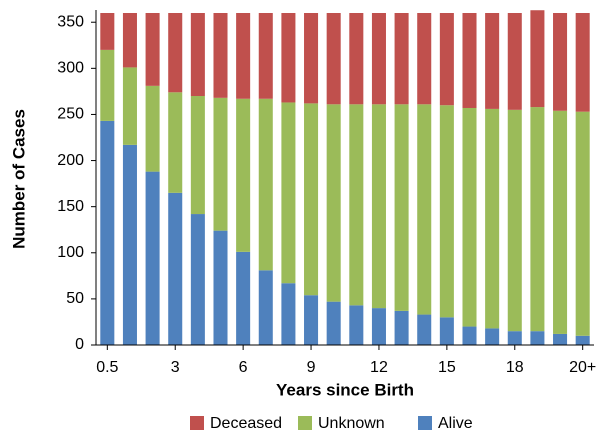  What do you see at coordinates (243, 367) in the screenshot?
I see `x-tick-label: 6` at bounding box center [243, 367].